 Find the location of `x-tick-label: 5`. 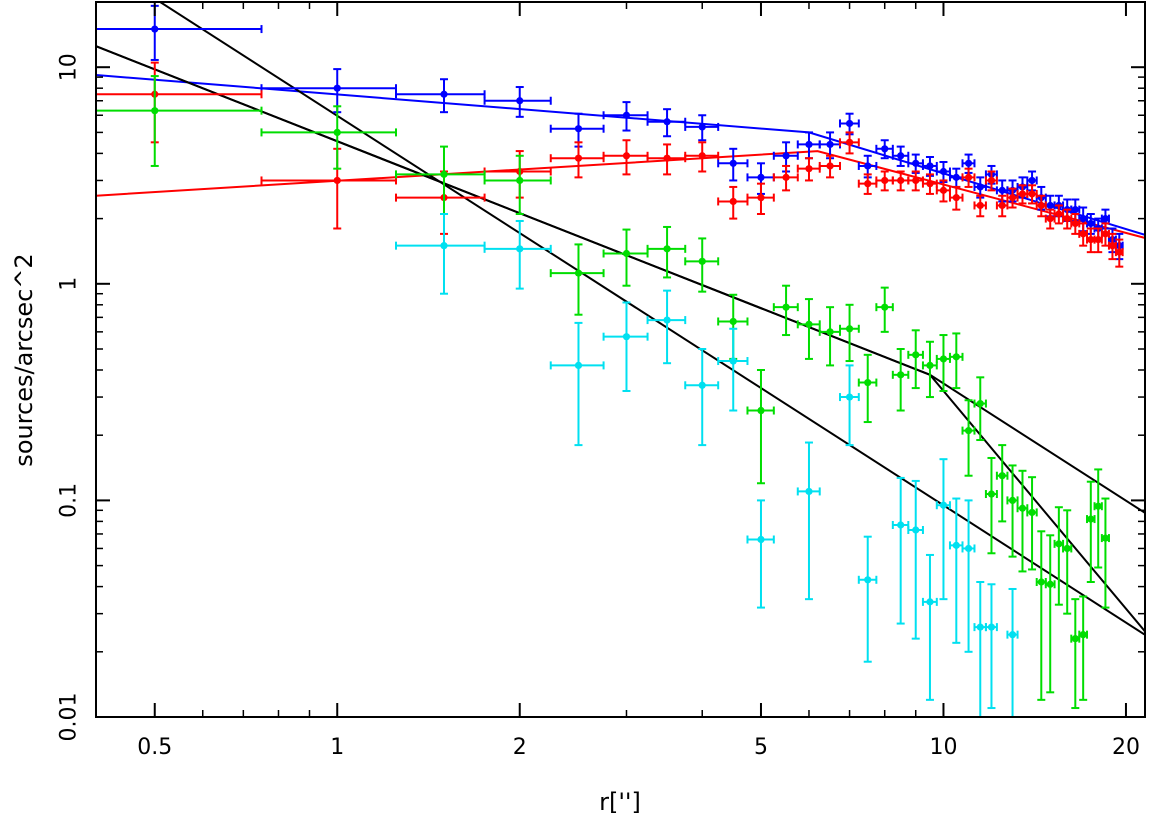

x-tick-label: 5 is located at coordinates (761, 747).